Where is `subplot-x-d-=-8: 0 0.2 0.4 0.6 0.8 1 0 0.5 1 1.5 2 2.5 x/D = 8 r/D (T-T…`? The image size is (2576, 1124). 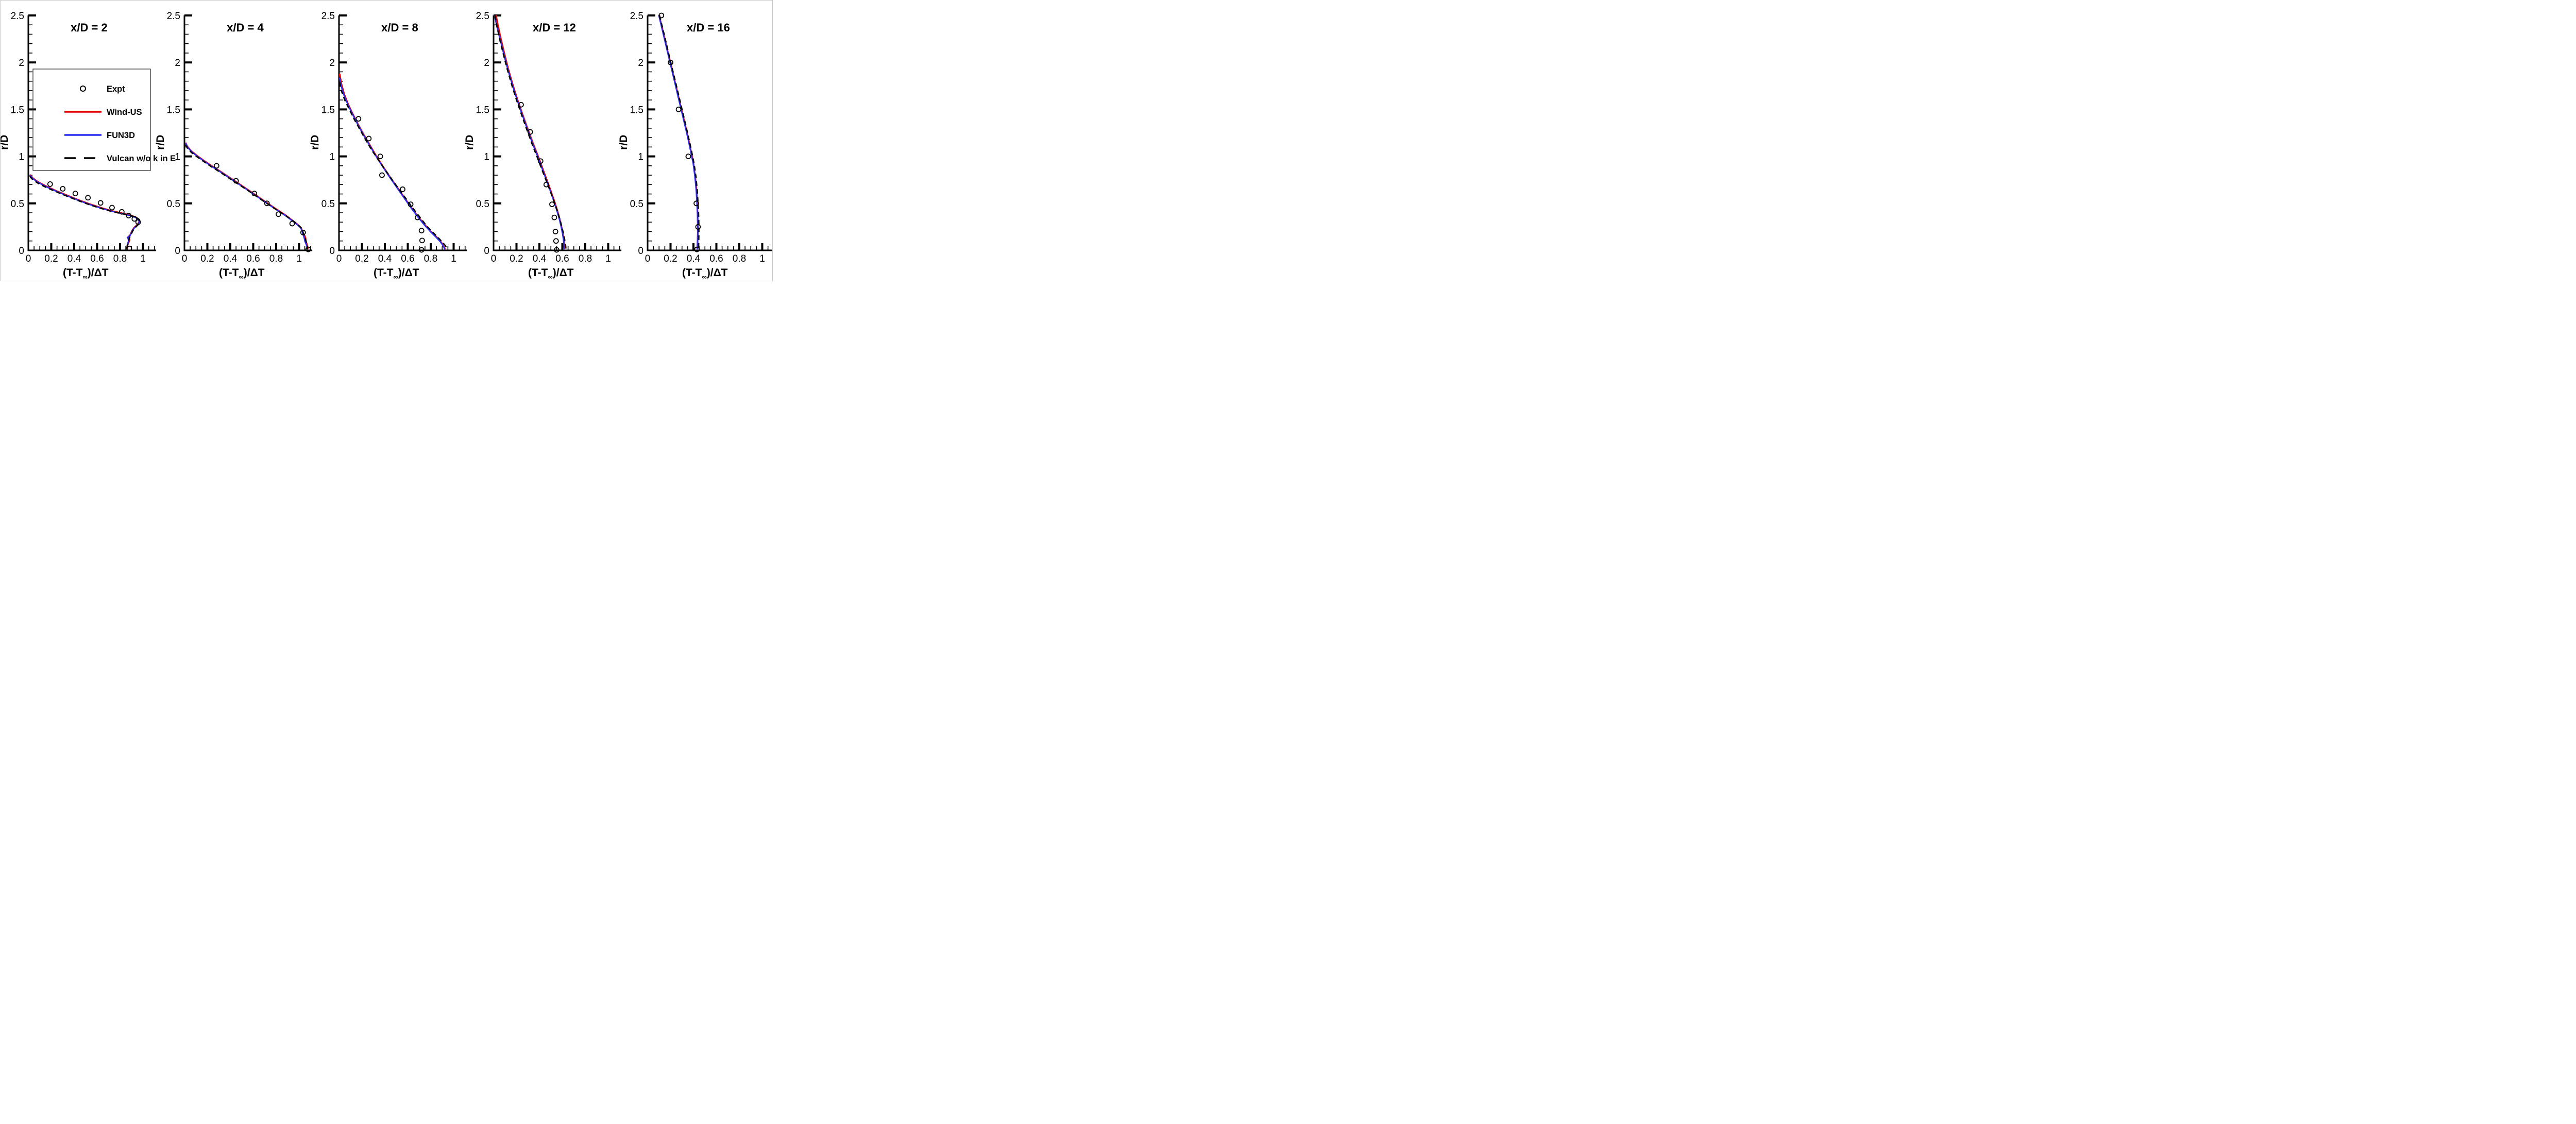
subplot-x-d-=-8: 0 0.2 0.4 0.6 0.8 1 0 0.5 1 1.5 2 2.5 x/D = 8 r/D (T-T… is located at coordinates (388, 146).